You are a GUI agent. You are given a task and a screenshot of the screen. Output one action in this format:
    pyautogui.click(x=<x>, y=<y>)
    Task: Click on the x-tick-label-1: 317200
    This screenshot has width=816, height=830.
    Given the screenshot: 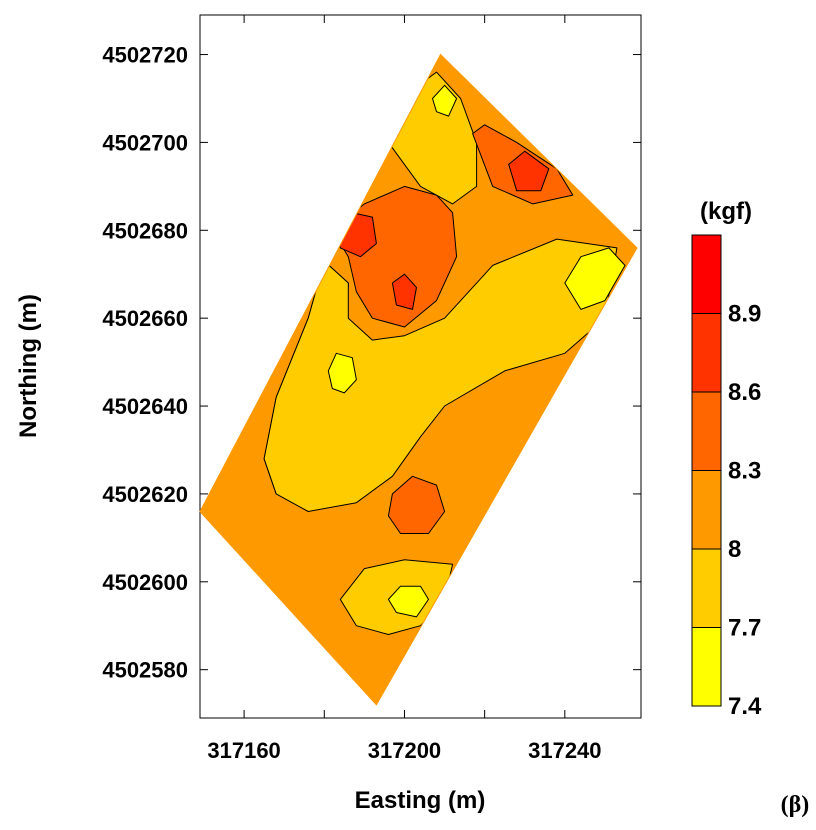 What is the action you would take?
    pyautogui.click(x=404, y=750)
    